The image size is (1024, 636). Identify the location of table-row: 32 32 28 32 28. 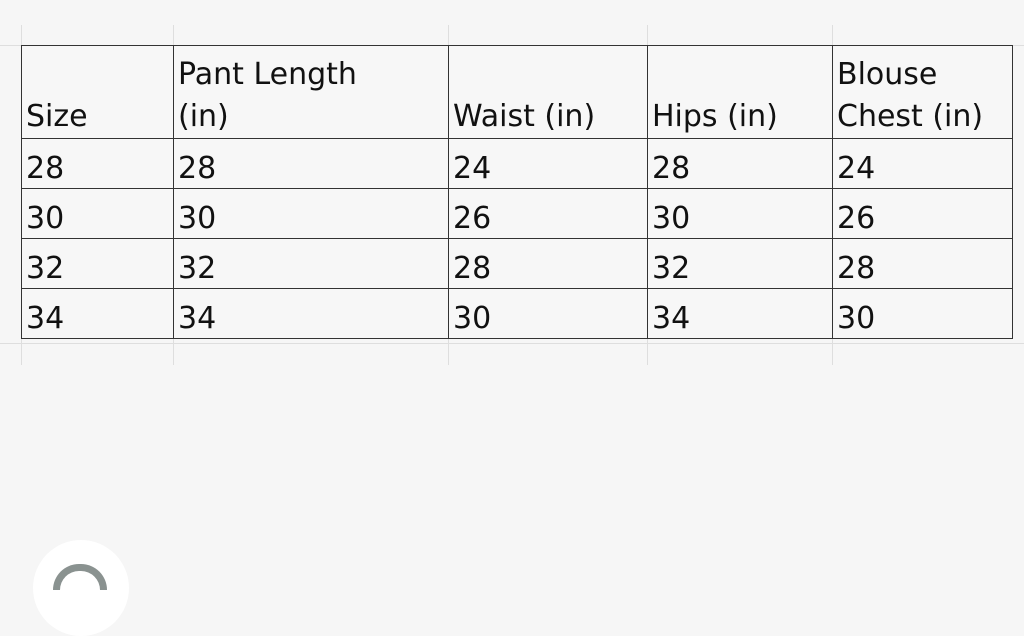
(517, 263).